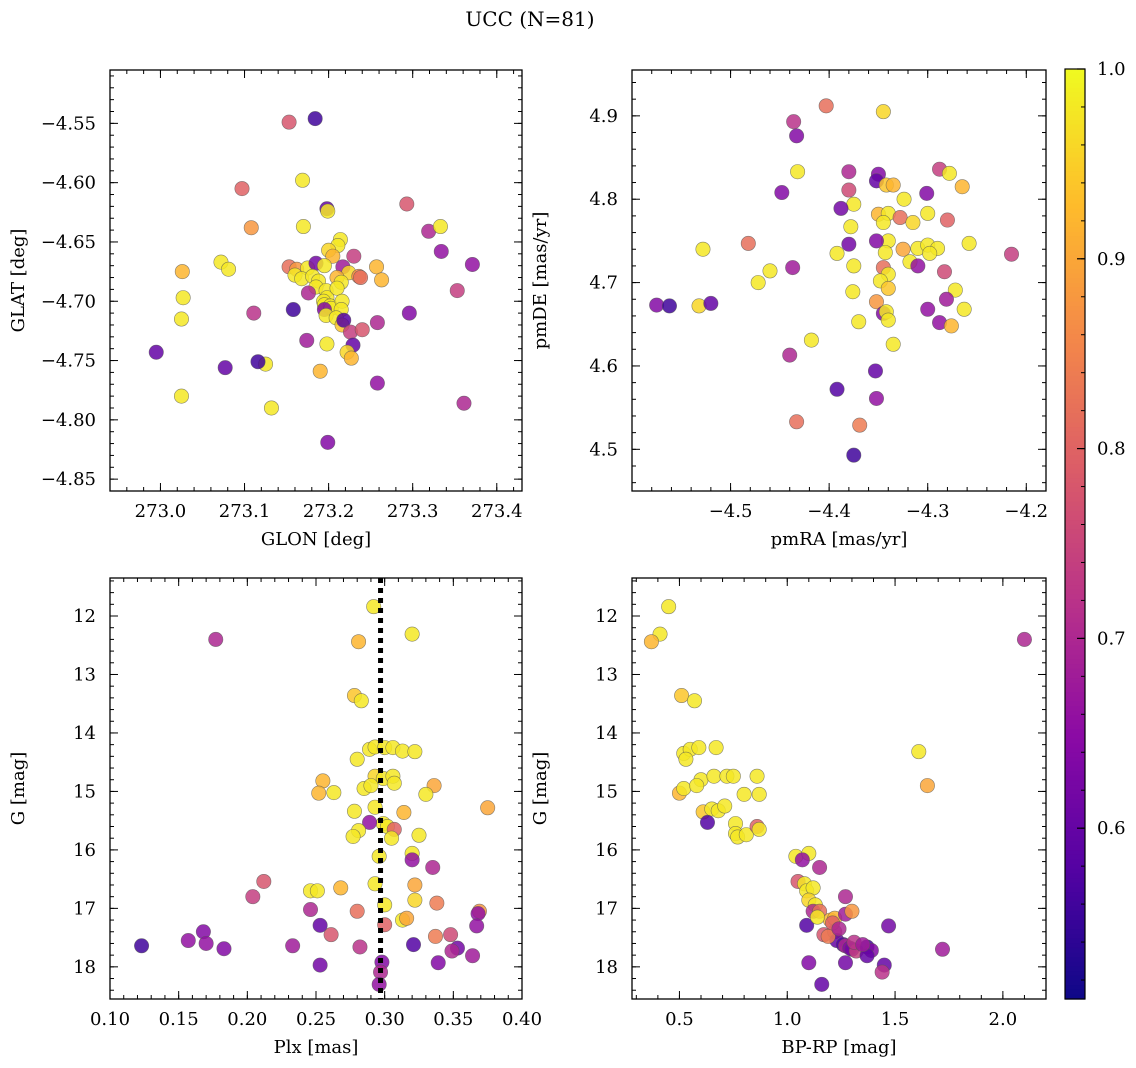 The width and height of the screenshot is (1136, 1068). I want to click on x-tick-label: 273.0, so click(161, 511).